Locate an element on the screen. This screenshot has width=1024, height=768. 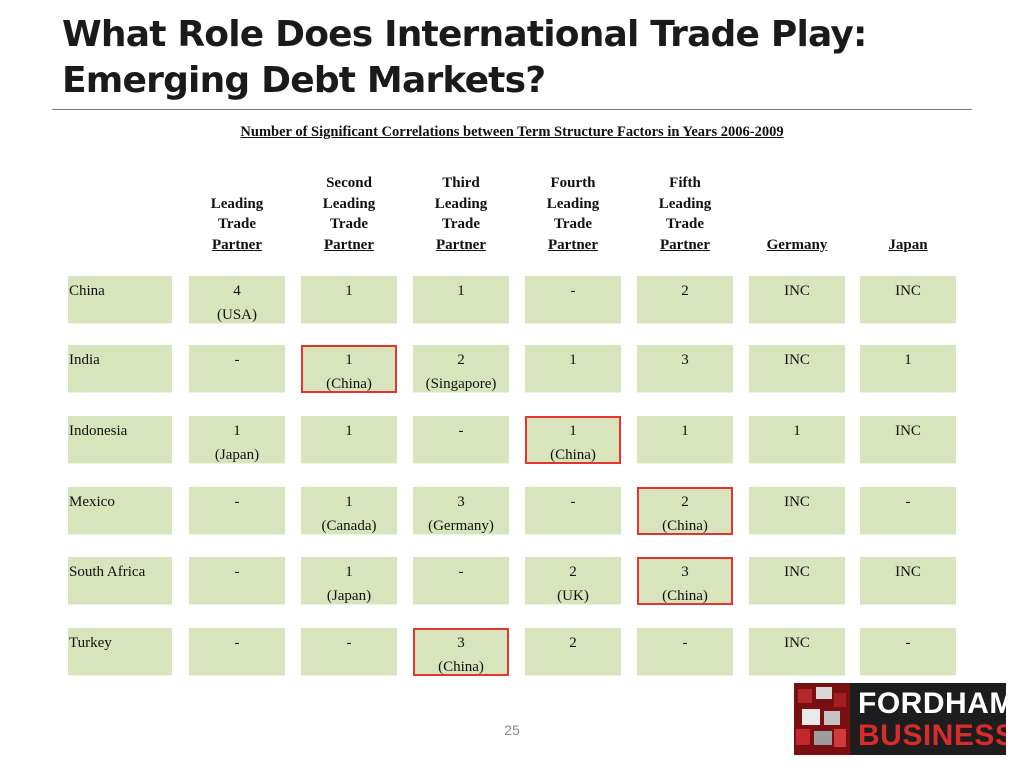
country-cell: Mexico is located at coordinates (120, 511).